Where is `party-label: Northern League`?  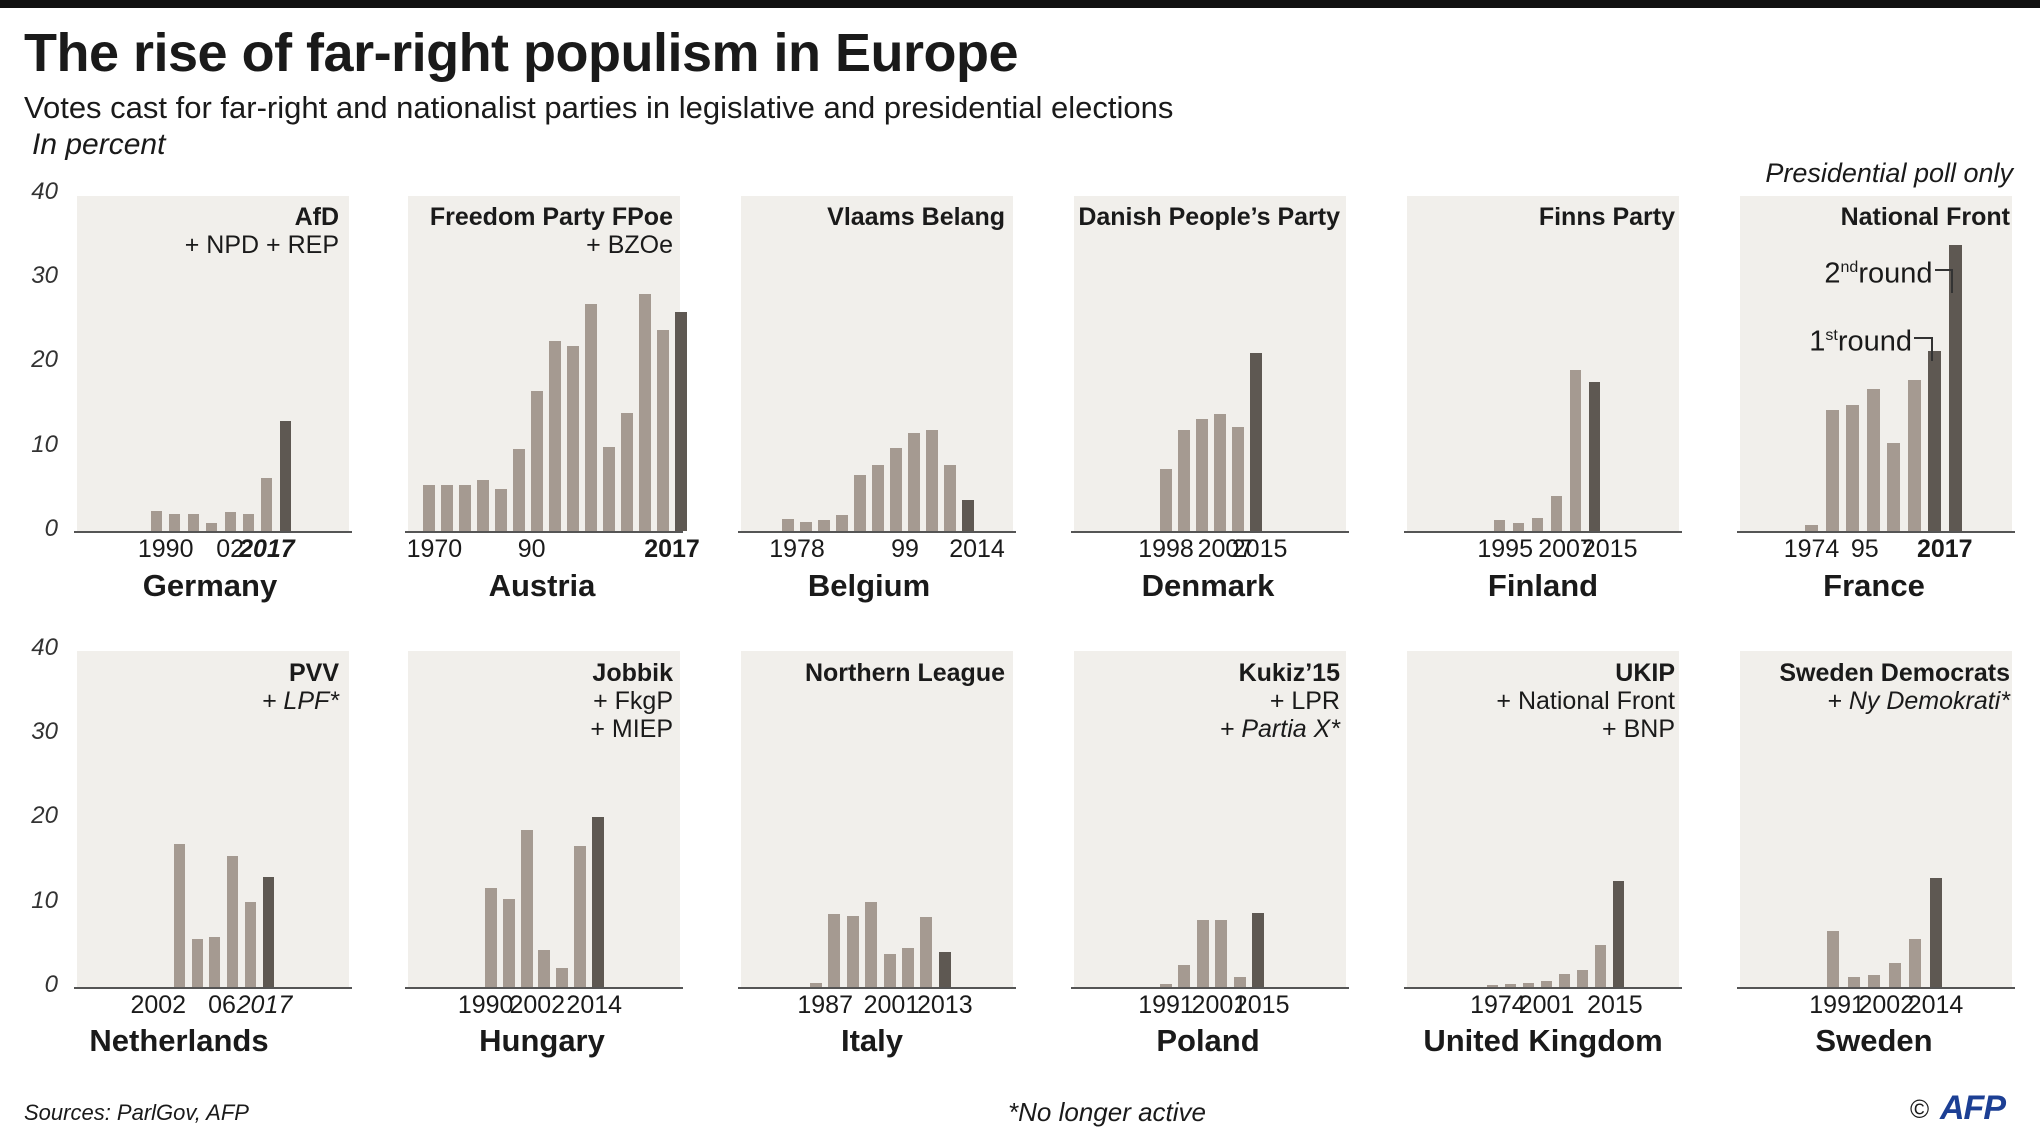 party-label: Northern League is located at coordinates (904, 673).